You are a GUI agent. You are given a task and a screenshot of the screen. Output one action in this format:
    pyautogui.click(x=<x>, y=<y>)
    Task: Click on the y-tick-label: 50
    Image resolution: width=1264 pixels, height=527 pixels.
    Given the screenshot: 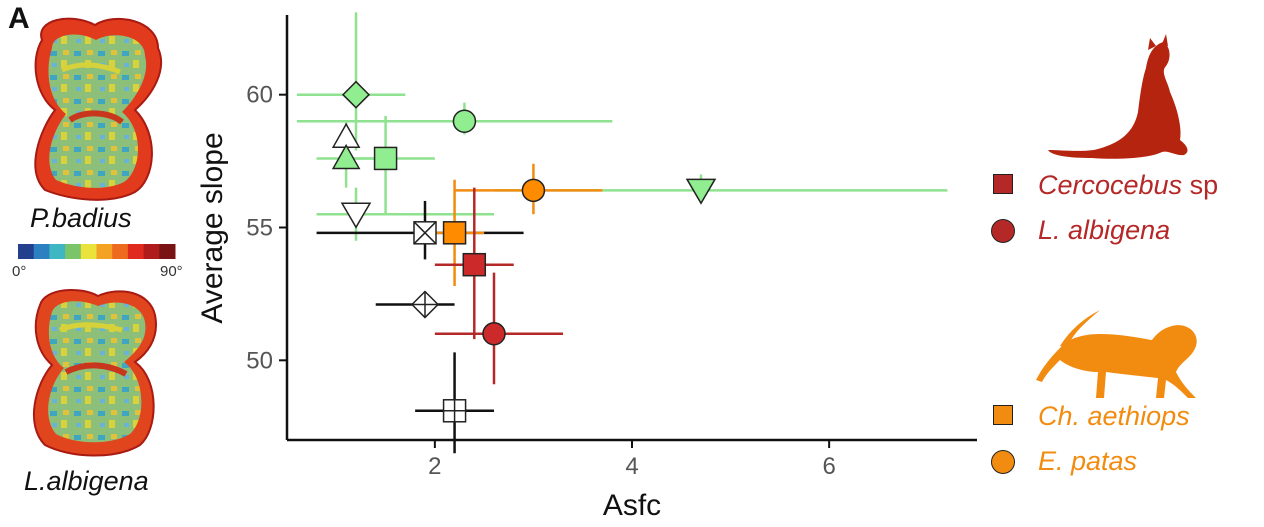 What is the action you would take?
    pyautogui.click(x=259, y=360)
    